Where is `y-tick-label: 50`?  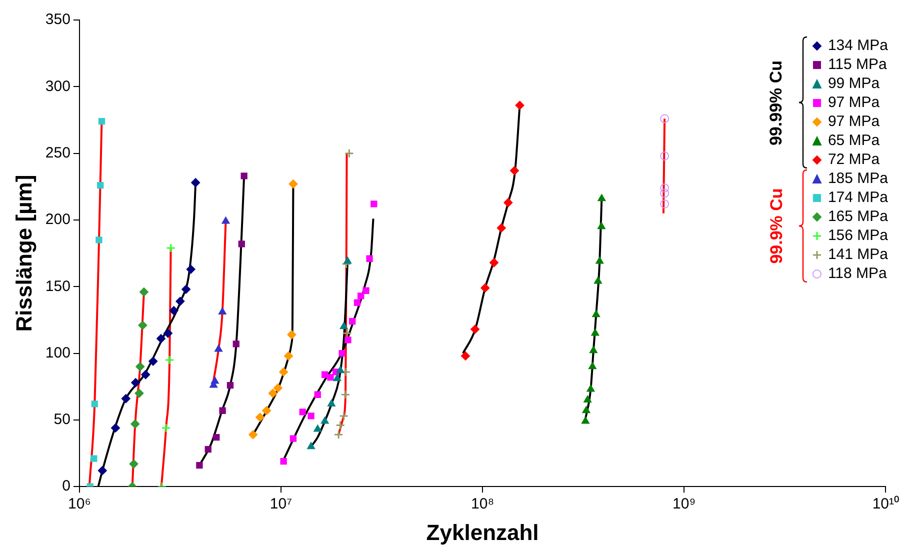 y-tick-label: 50 is located at coordinates (62, 419).